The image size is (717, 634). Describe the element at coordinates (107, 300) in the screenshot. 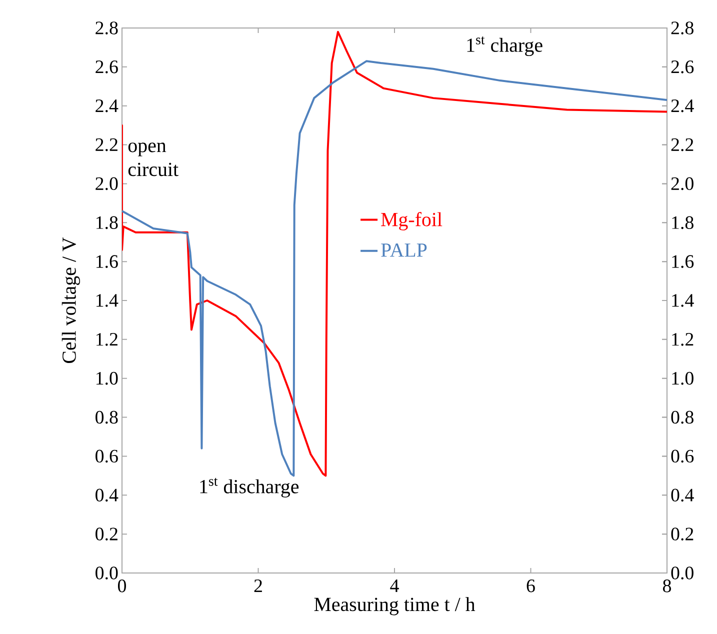

I see `y-tick-label: 1.4` at that location.